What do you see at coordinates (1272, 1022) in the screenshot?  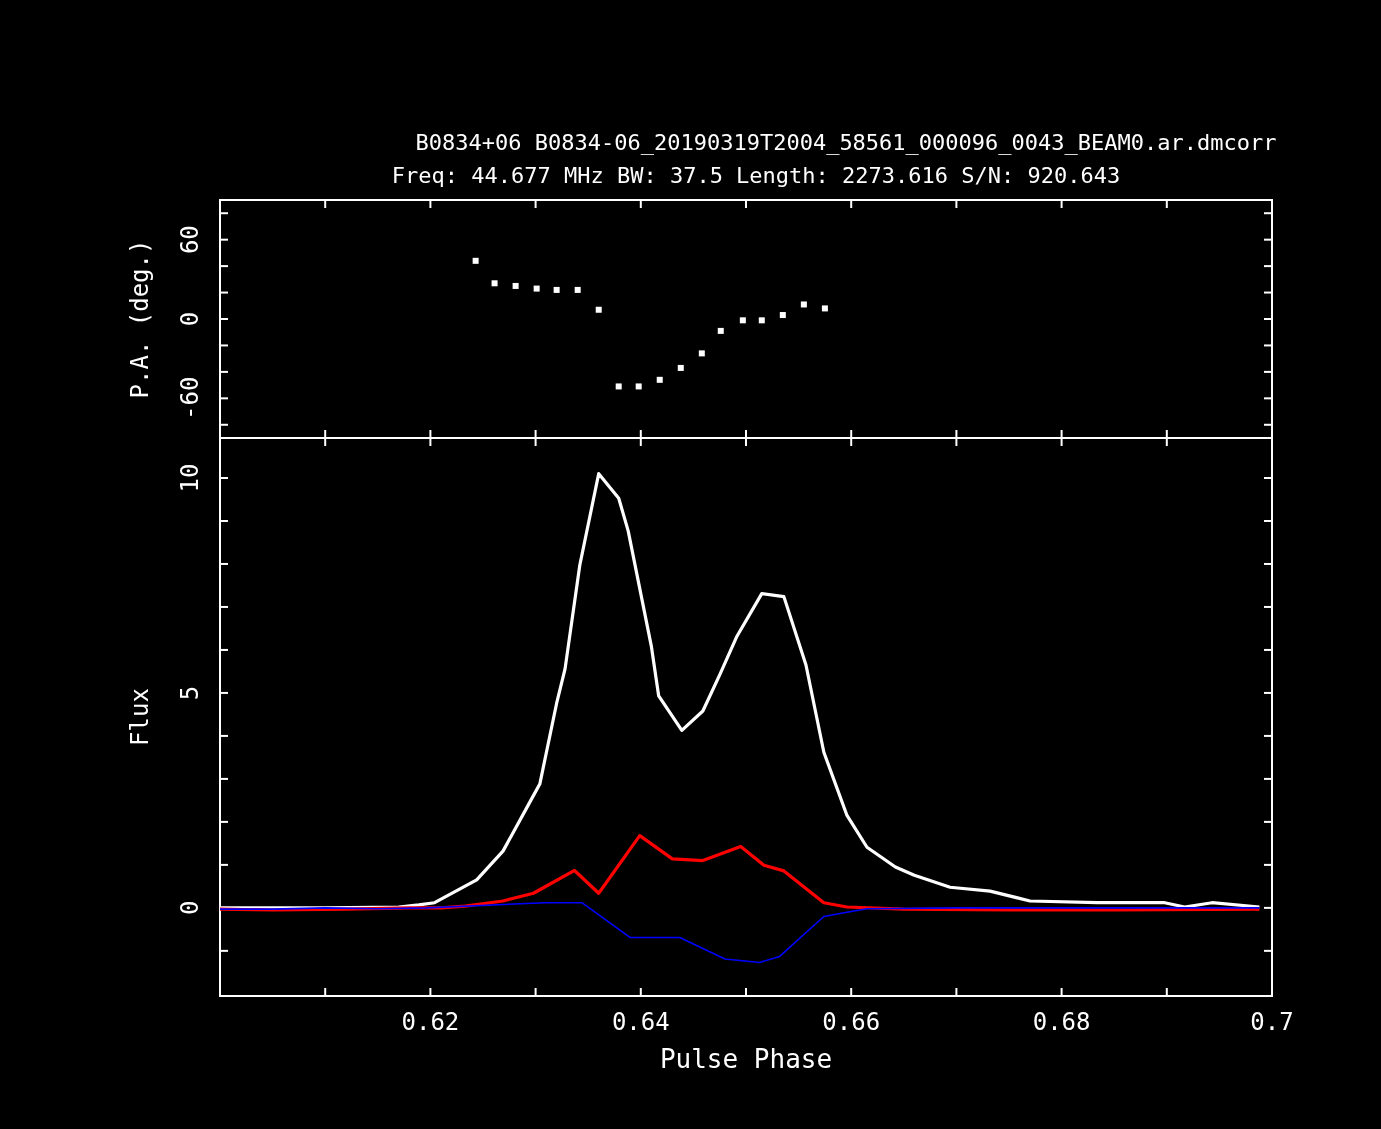 I see `x-tick-label: 0.7` at bounding box center [1272, 1022].